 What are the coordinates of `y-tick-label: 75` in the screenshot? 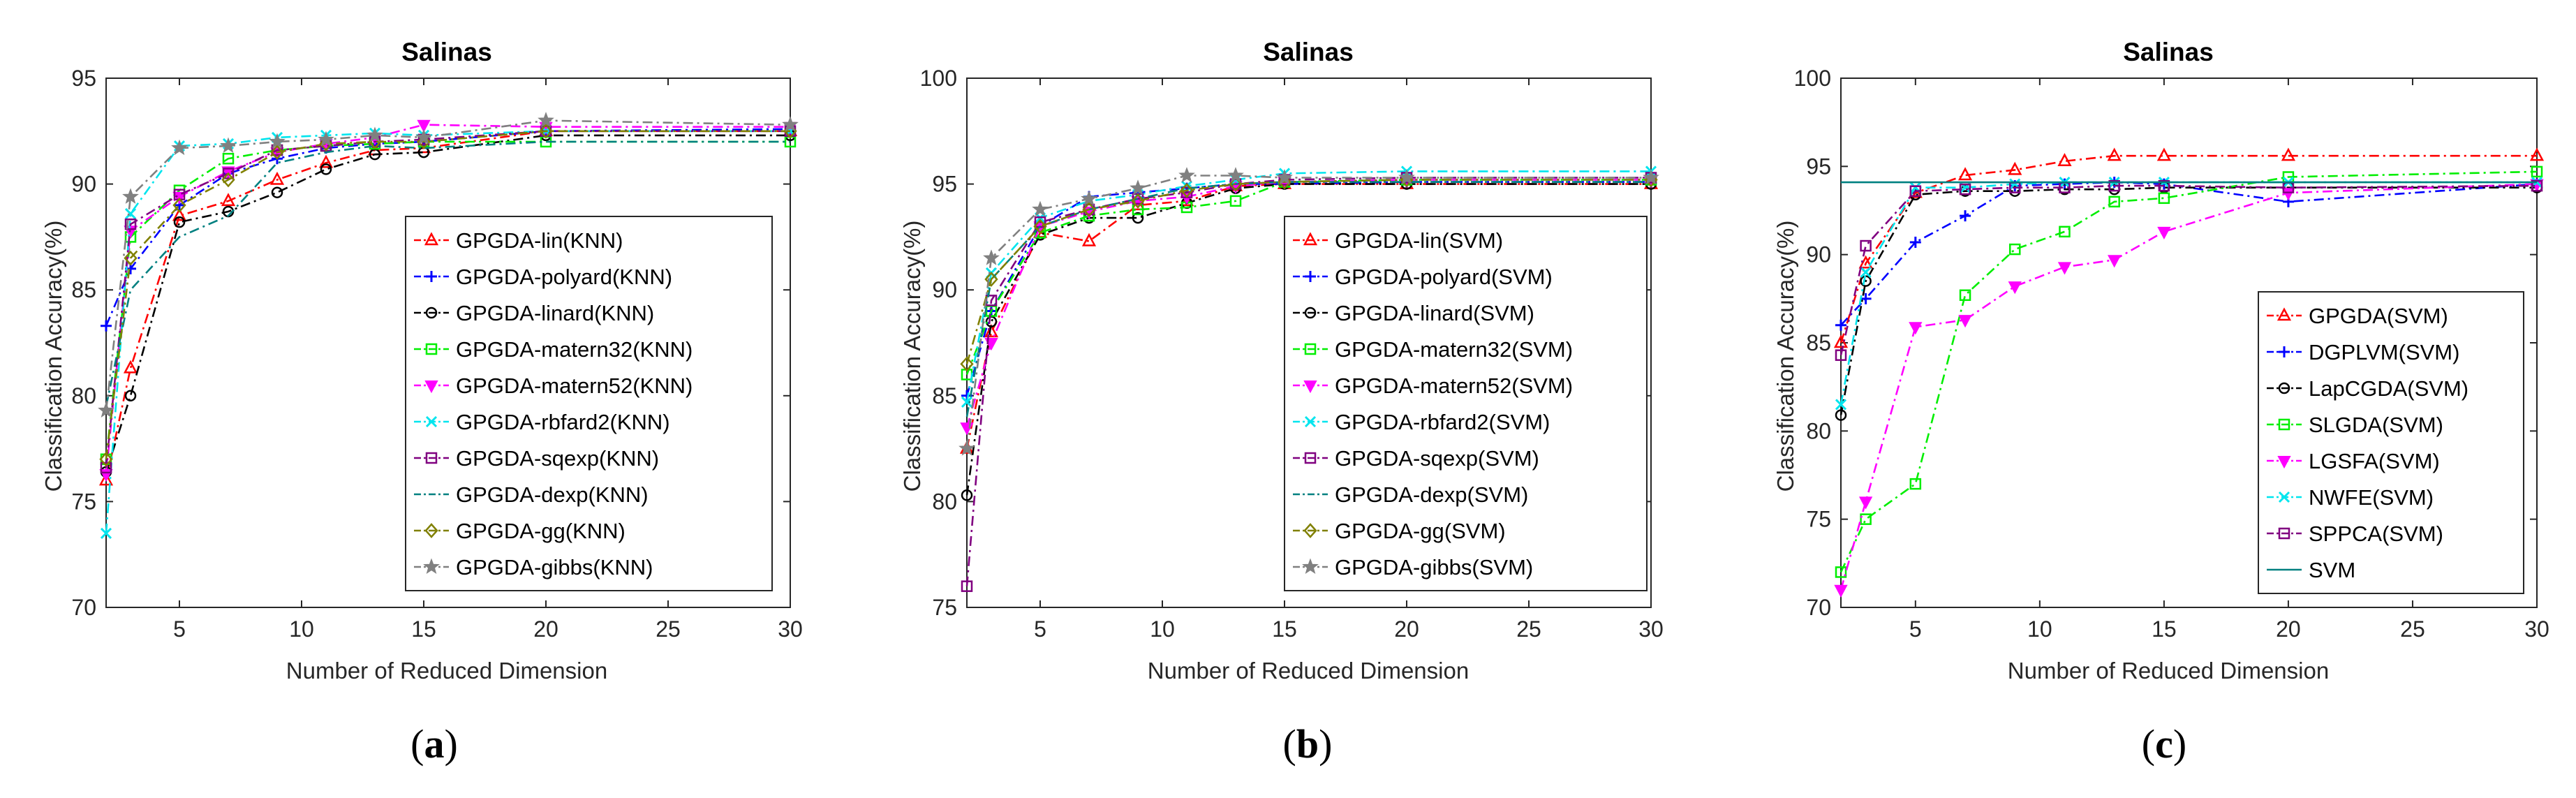 It's located at (944, 607).